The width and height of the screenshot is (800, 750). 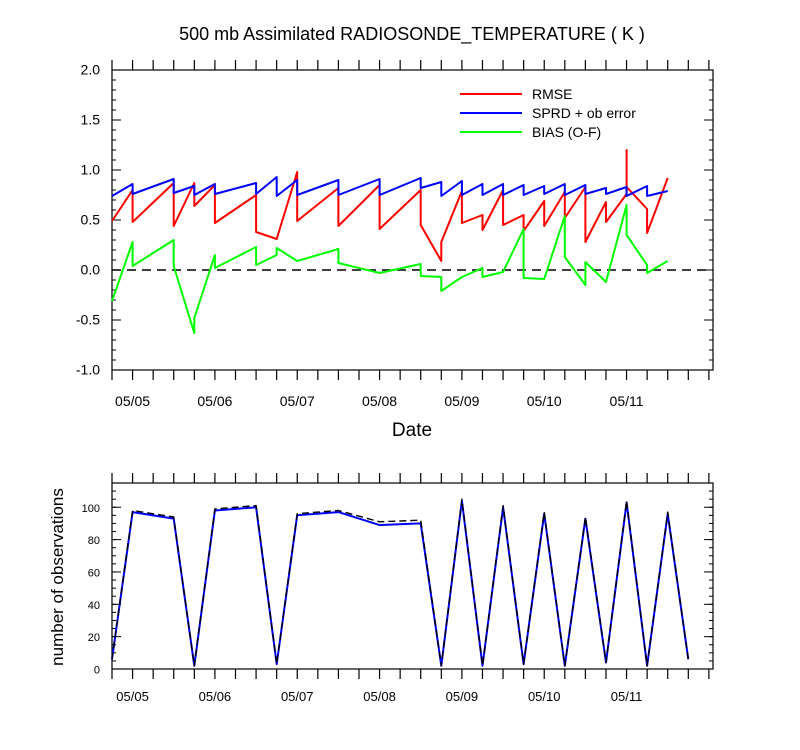 I want to click on top-y-tick-label: -0.5, so click(x=88, y=320).